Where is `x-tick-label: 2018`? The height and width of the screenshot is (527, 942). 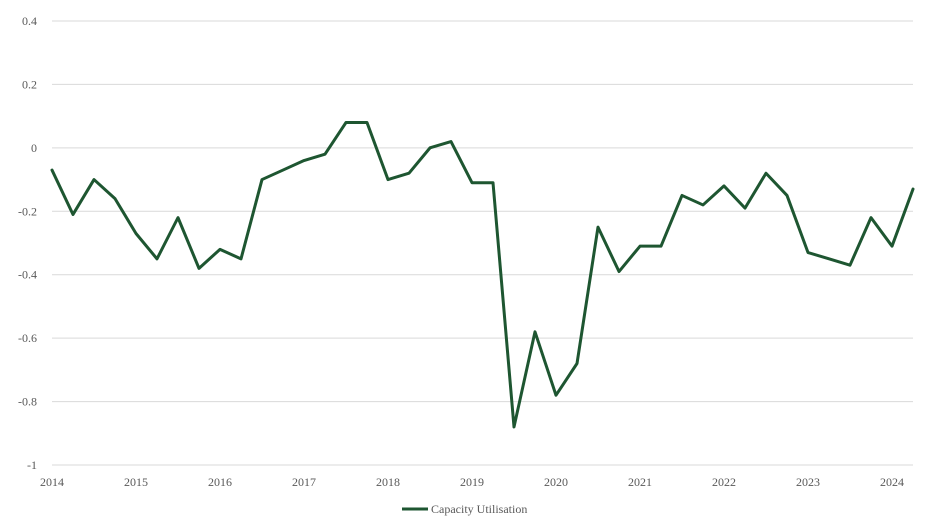
x-tick-label: 2018 is located at coordinates (388, 482).